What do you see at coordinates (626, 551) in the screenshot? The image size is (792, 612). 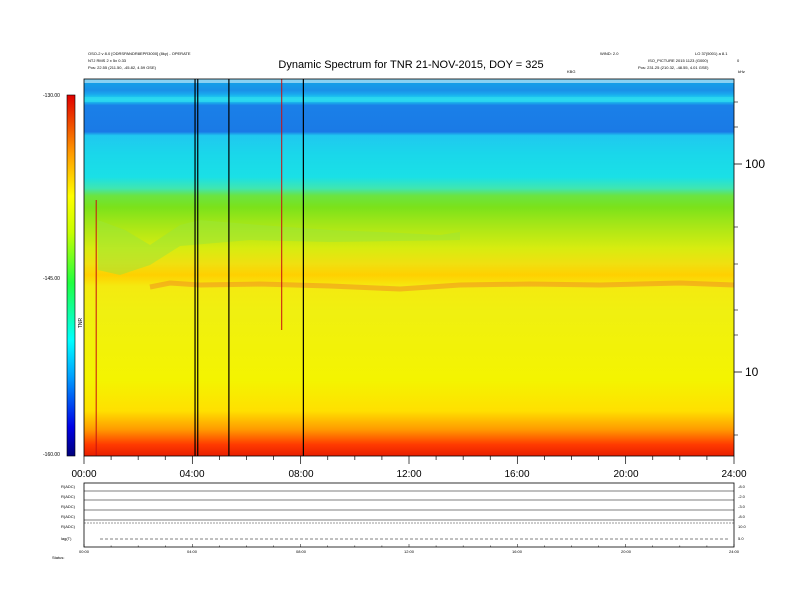 I see `lower-x-tick-label: 20:00` at bounding box center [626, 551].